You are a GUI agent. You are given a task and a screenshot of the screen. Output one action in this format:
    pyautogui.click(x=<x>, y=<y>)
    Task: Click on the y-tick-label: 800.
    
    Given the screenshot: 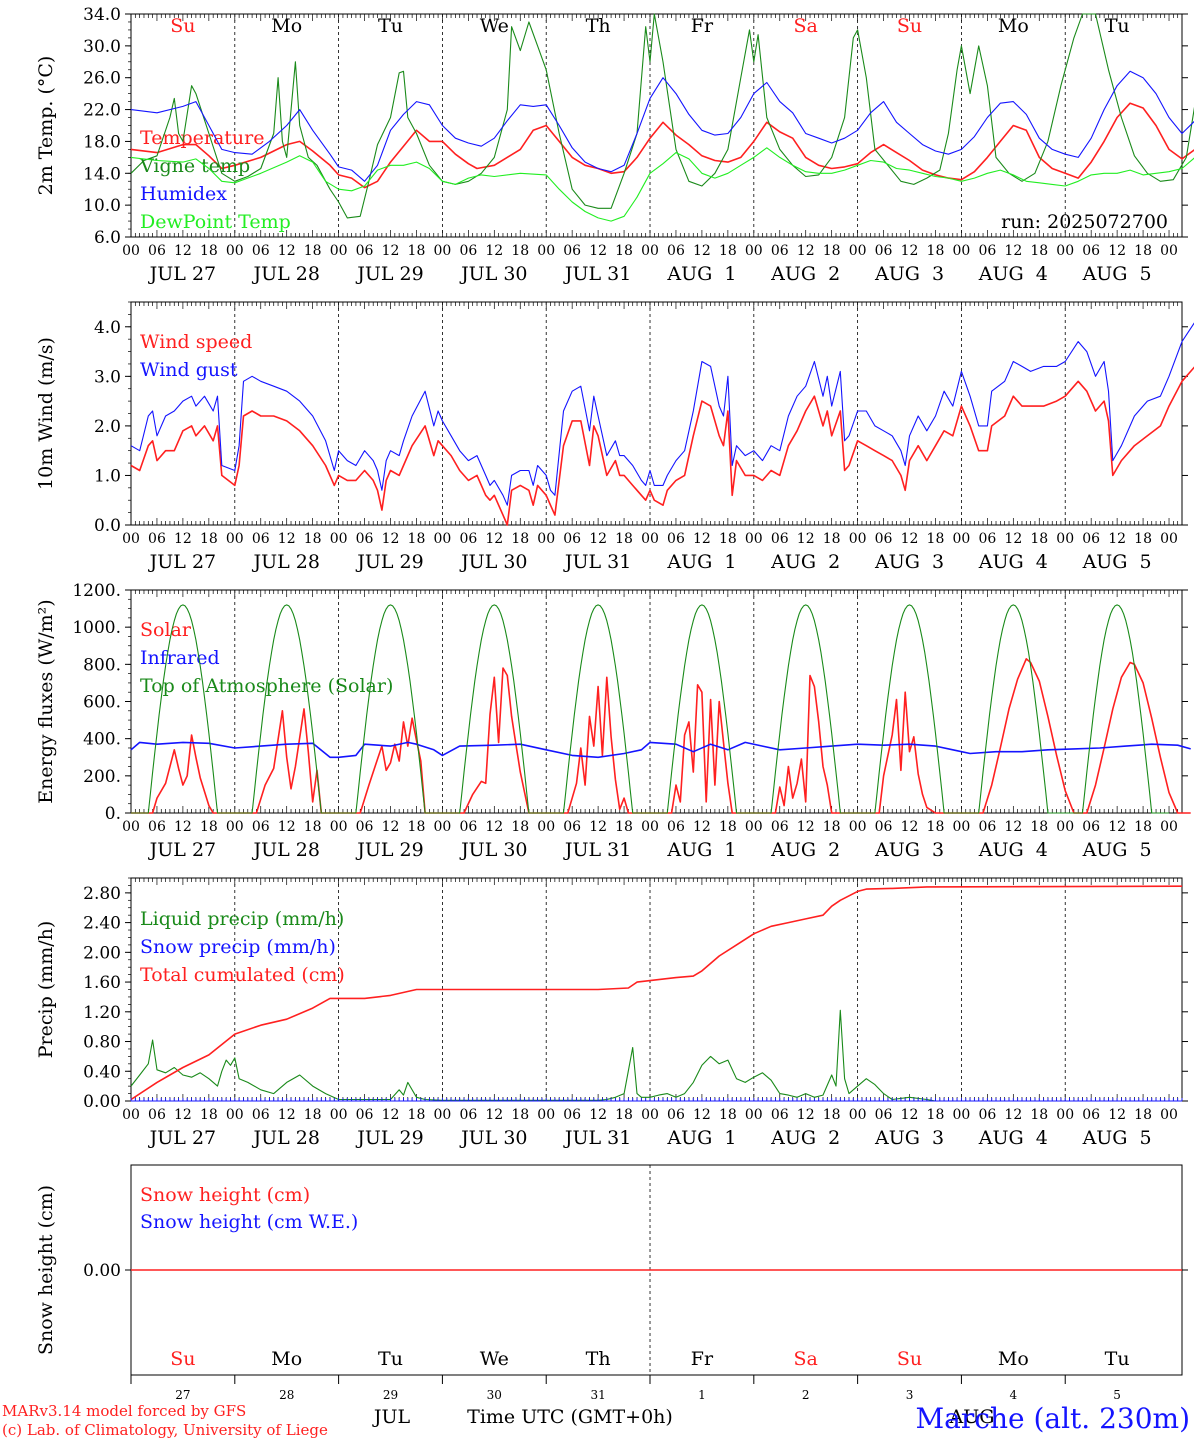 What is the action you would take?
    pyautogui.click(x=102, y=665)
    